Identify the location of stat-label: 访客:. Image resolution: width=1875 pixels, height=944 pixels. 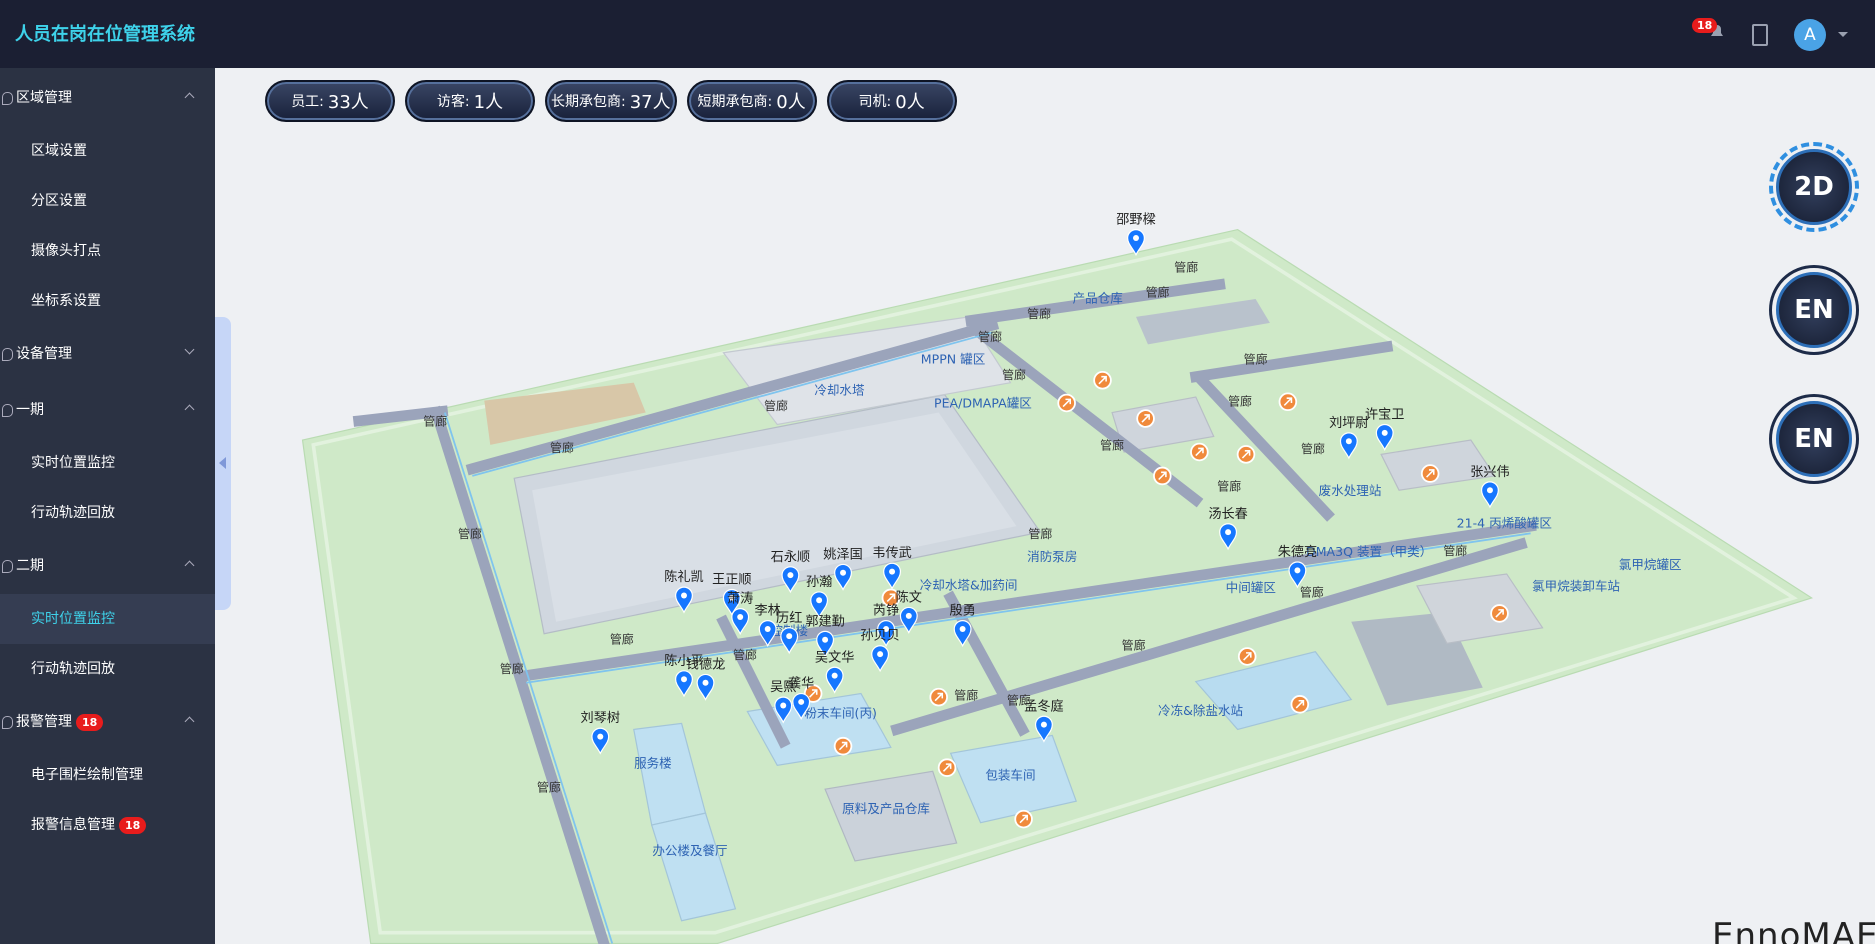
(453, 102).